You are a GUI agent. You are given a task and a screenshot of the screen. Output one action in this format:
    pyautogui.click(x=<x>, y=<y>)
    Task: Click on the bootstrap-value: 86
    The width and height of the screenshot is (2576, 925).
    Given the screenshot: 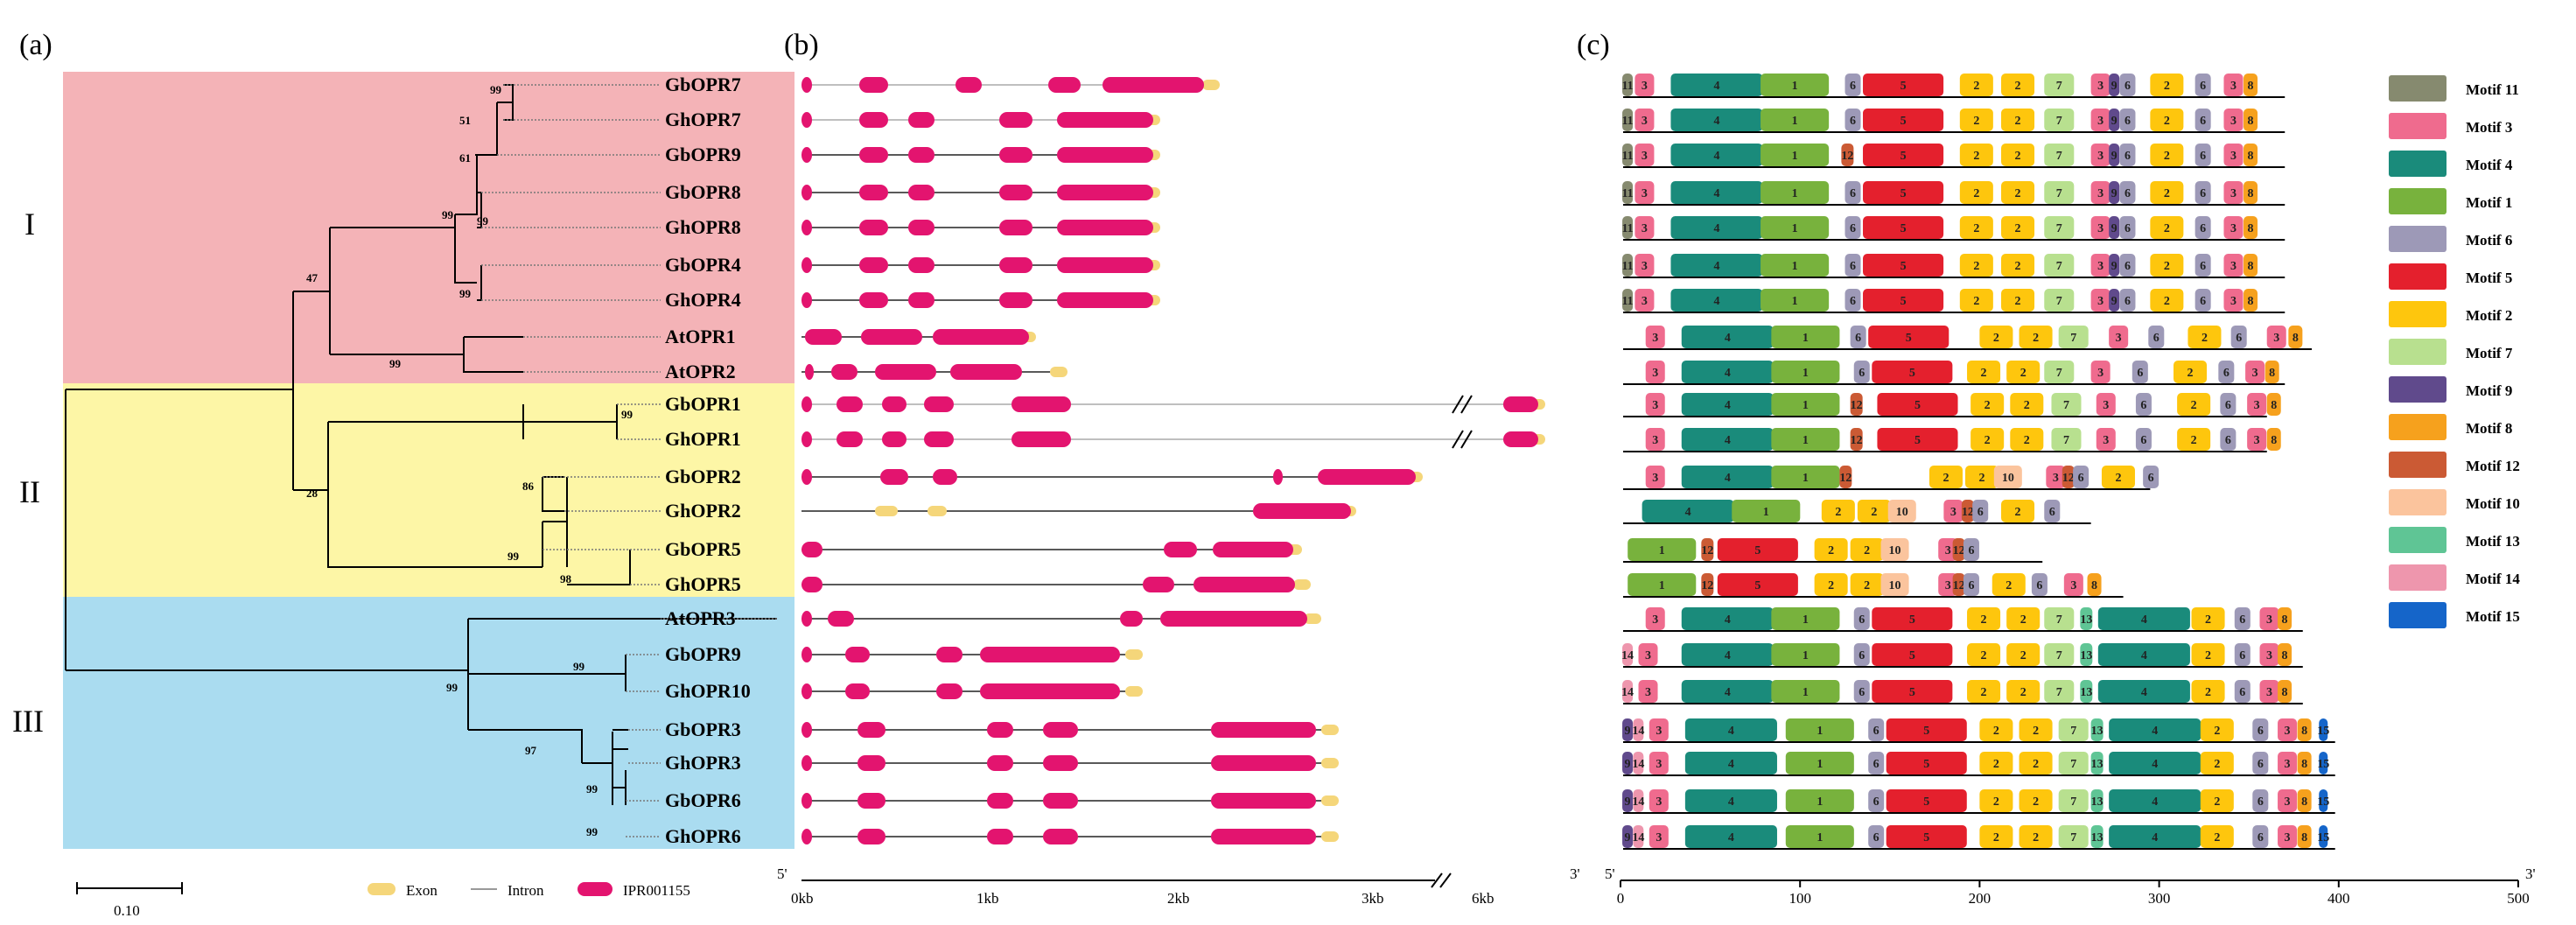 What is the action you would take?
    pyautogui.click(x=528, y=487)
    